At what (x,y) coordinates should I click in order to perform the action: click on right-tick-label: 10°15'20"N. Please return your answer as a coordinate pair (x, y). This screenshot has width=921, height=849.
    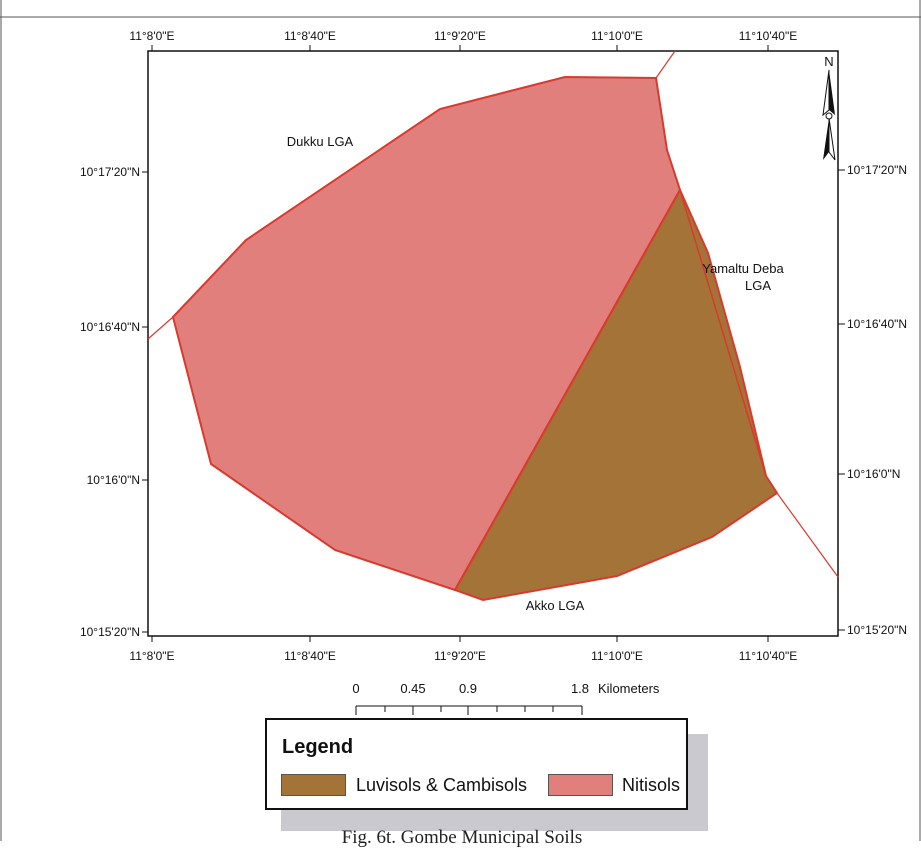
    Looking at the image, I should click on (877, 630).